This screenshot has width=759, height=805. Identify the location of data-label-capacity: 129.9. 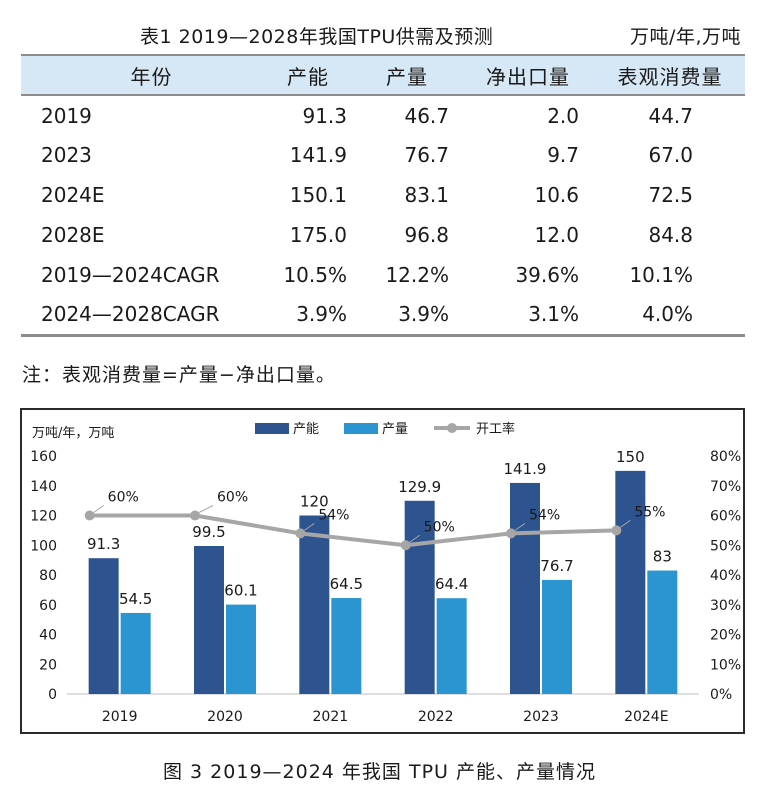
(419, 487).